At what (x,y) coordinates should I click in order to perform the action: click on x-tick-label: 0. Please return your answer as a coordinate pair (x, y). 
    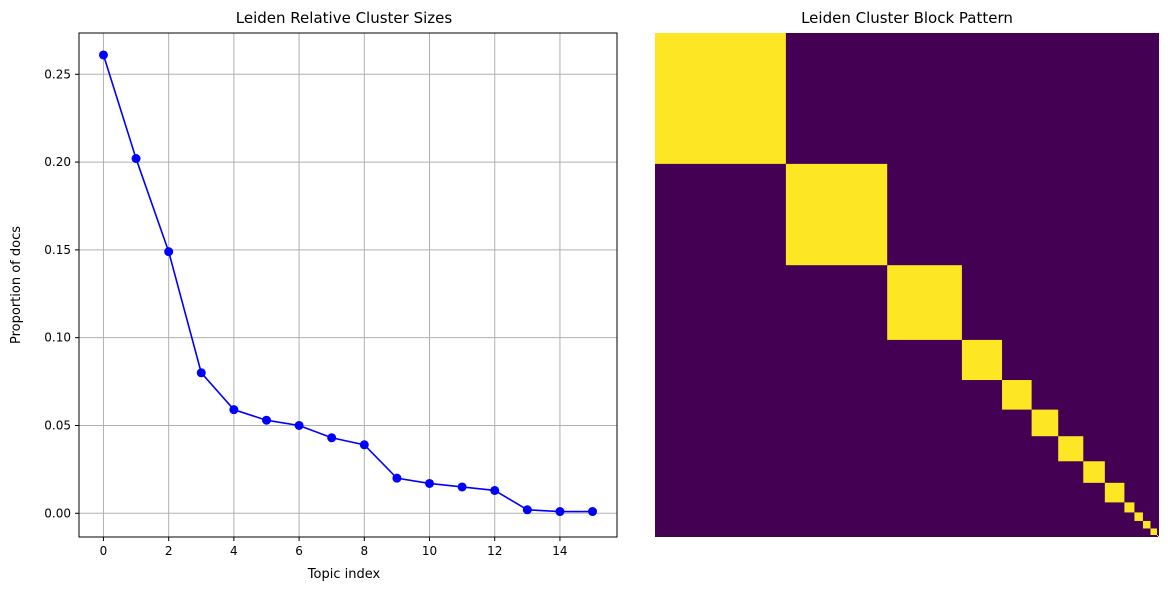
    Looking at the image, I should click on (104, 551).